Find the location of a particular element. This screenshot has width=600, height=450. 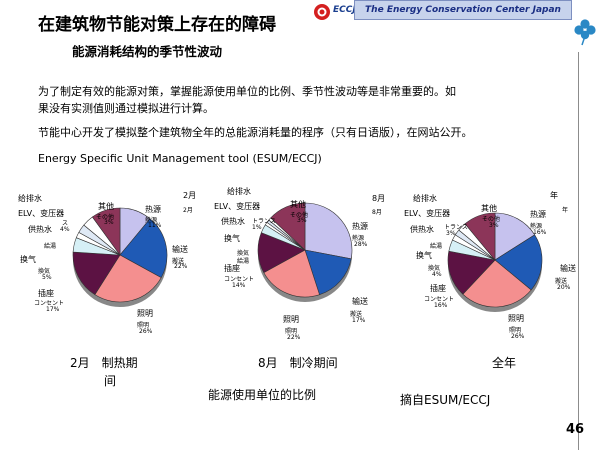

label-reyuan-pct: 16% is located at coordinates (540, 232).